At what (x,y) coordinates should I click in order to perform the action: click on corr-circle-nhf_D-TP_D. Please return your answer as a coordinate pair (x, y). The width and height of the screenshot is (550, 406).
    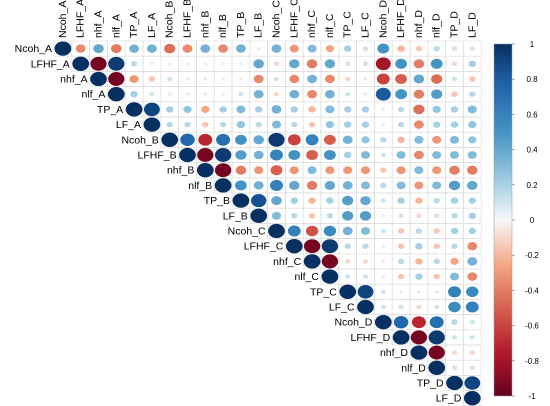
    Looking at the image, I should click on (454, 352).